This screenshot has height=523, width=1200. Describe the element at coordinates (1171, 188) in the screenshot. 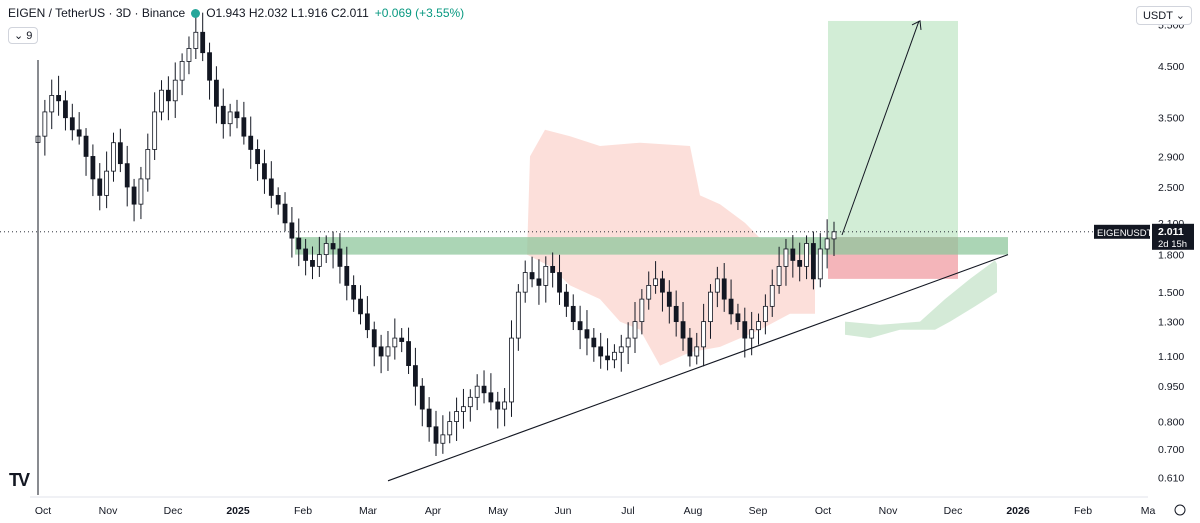

I see `y-tick-label: 2.500` at that location.